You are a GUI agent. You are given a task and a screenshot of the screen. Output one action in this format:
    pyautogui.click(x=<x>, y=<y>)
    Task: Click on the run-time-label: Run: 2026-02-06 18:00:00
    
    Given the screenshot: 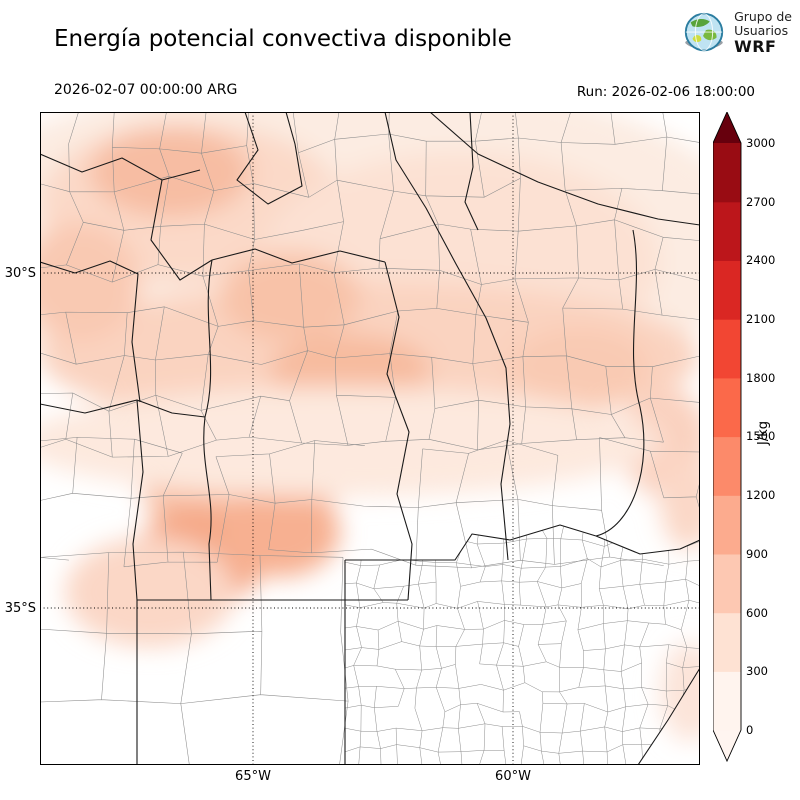 What is the action you would take?
    pyautogui.click(x=665, y=92)
    